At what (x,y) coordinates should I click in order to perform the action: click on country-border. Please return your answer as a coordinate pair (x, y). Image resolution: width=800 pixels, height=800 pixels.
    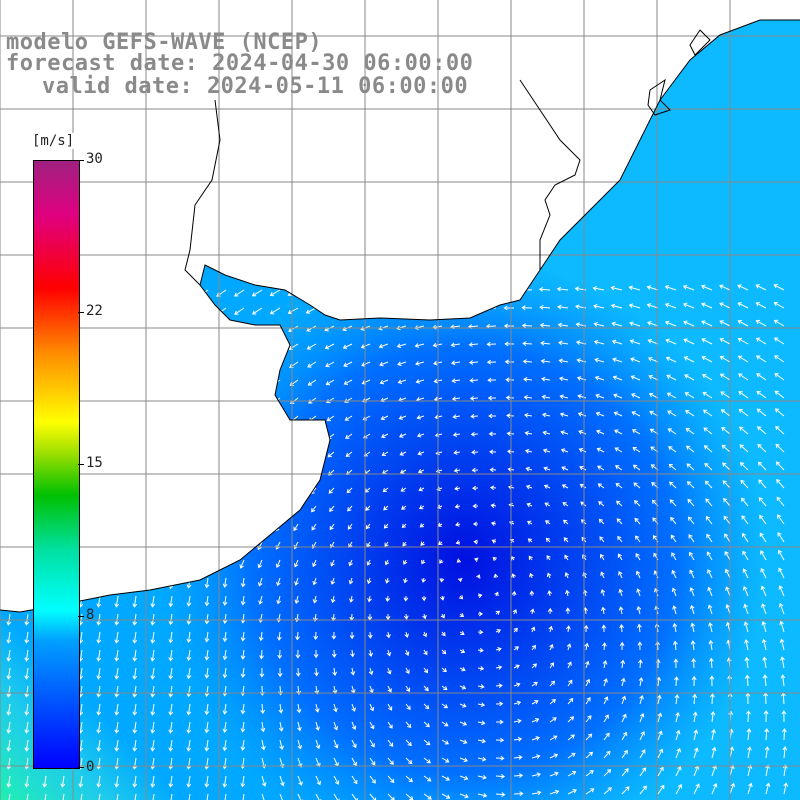
    Looking at the image, I should click on (202, 192).